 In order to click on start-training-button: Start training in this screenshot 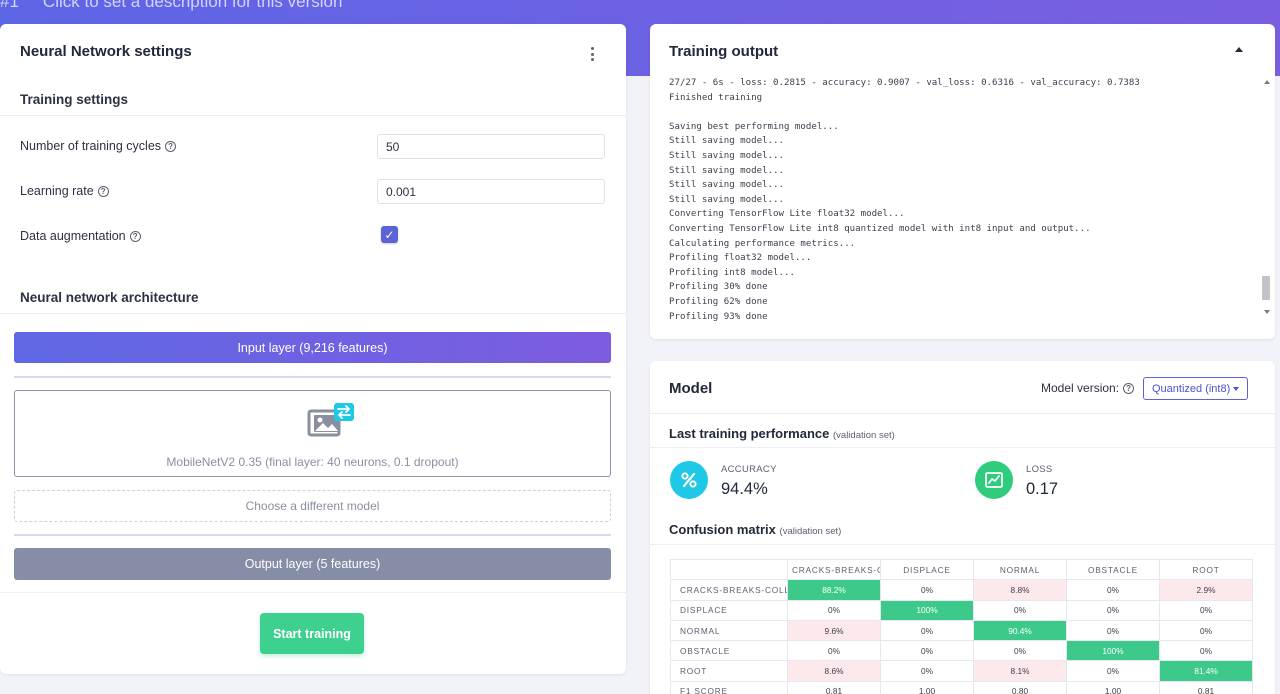, I will do `click(312, 633)`.